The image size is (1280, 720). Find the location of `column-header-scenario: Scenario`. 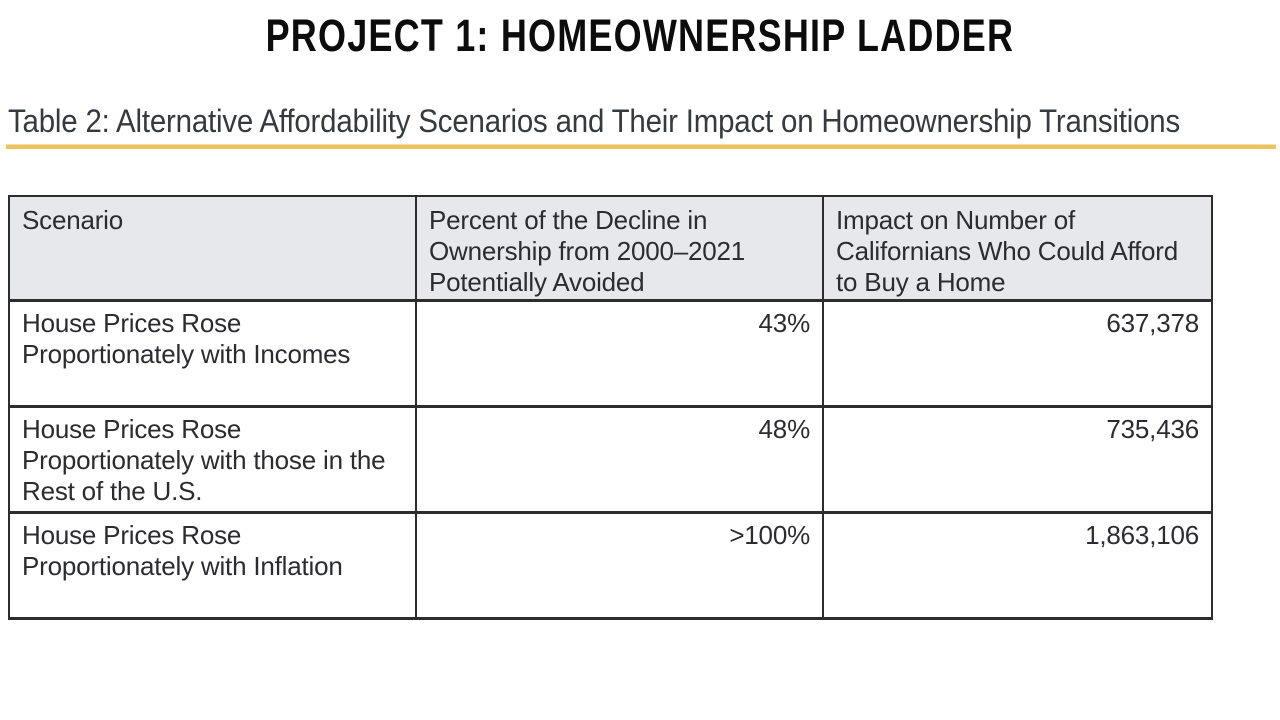

column-header-scenario: Scenario is located at coordinates (212, 248).